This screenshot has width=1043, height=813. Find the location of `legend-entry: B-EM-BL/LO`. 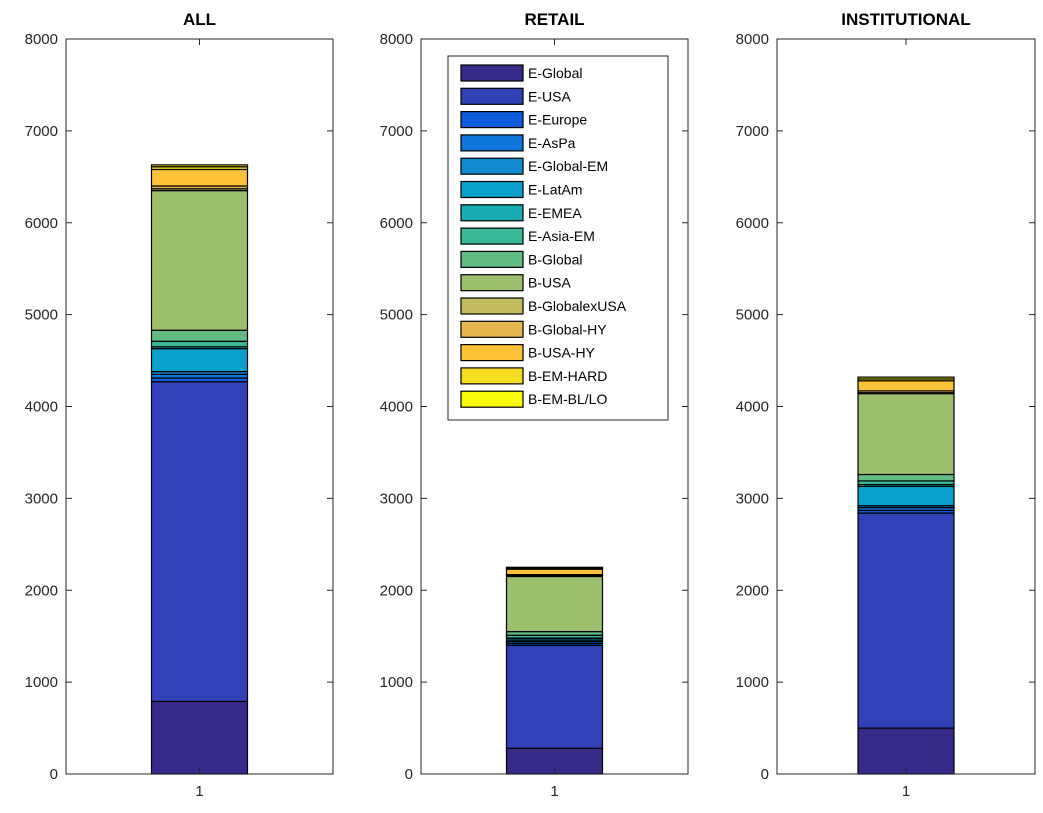

legend-entry: B-EM-BL/LO is located at coordinates (567, 399).